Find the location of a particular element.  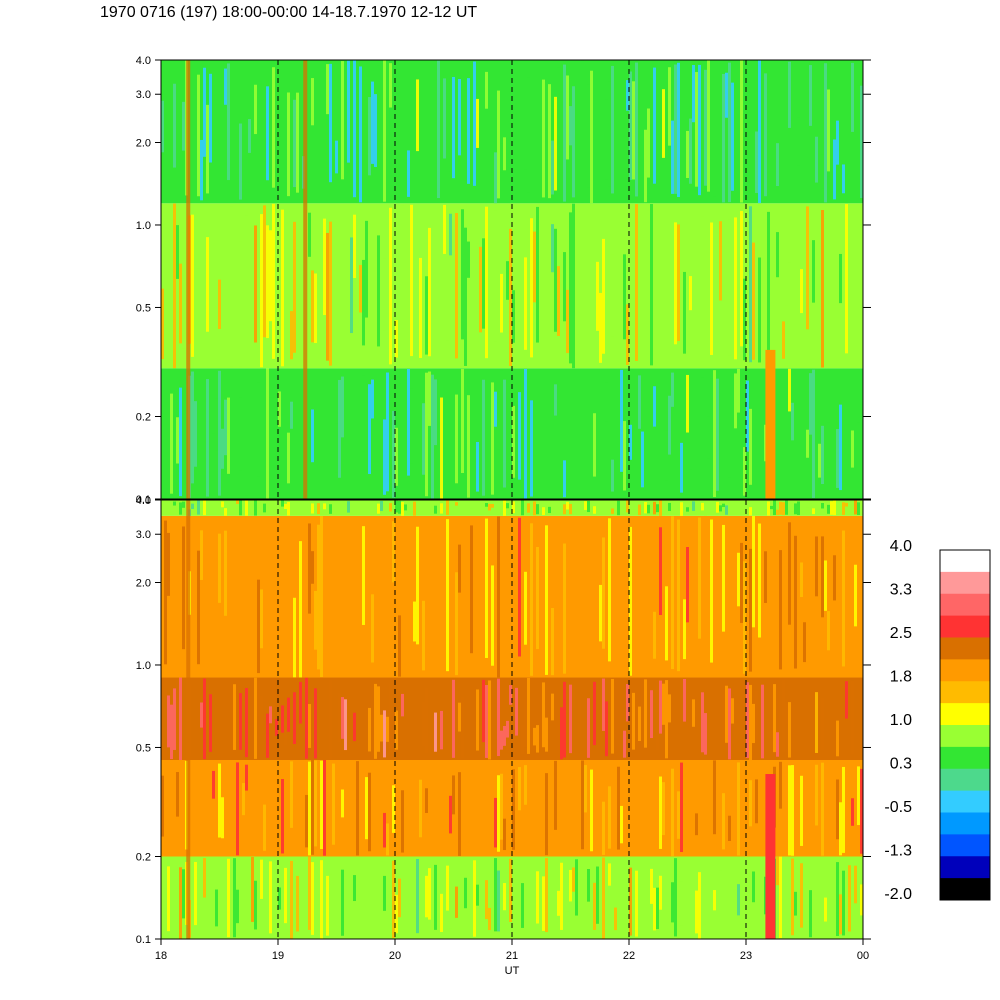

colorbar-label: 0.3 is located at coordinates (901, 764).